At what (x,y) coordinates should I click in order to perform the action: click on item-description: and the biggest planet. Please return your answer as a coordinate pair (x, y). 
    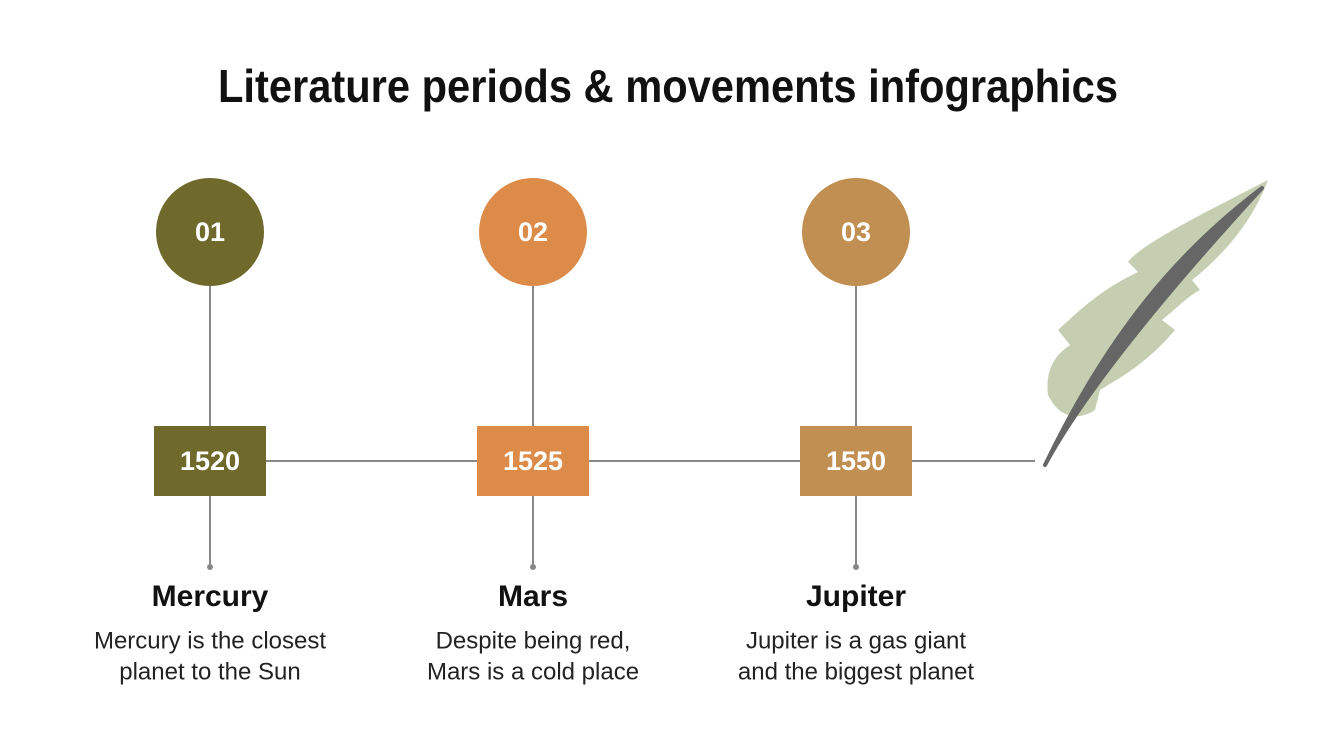
    Looking at the image, I should click on (856, 671).